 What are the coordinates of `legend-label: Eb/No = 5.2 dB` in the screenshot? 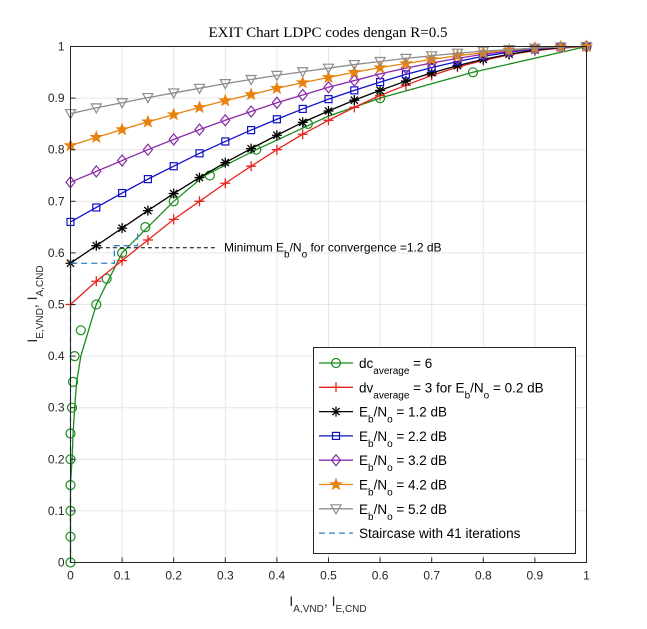 It's located at (403, 512).